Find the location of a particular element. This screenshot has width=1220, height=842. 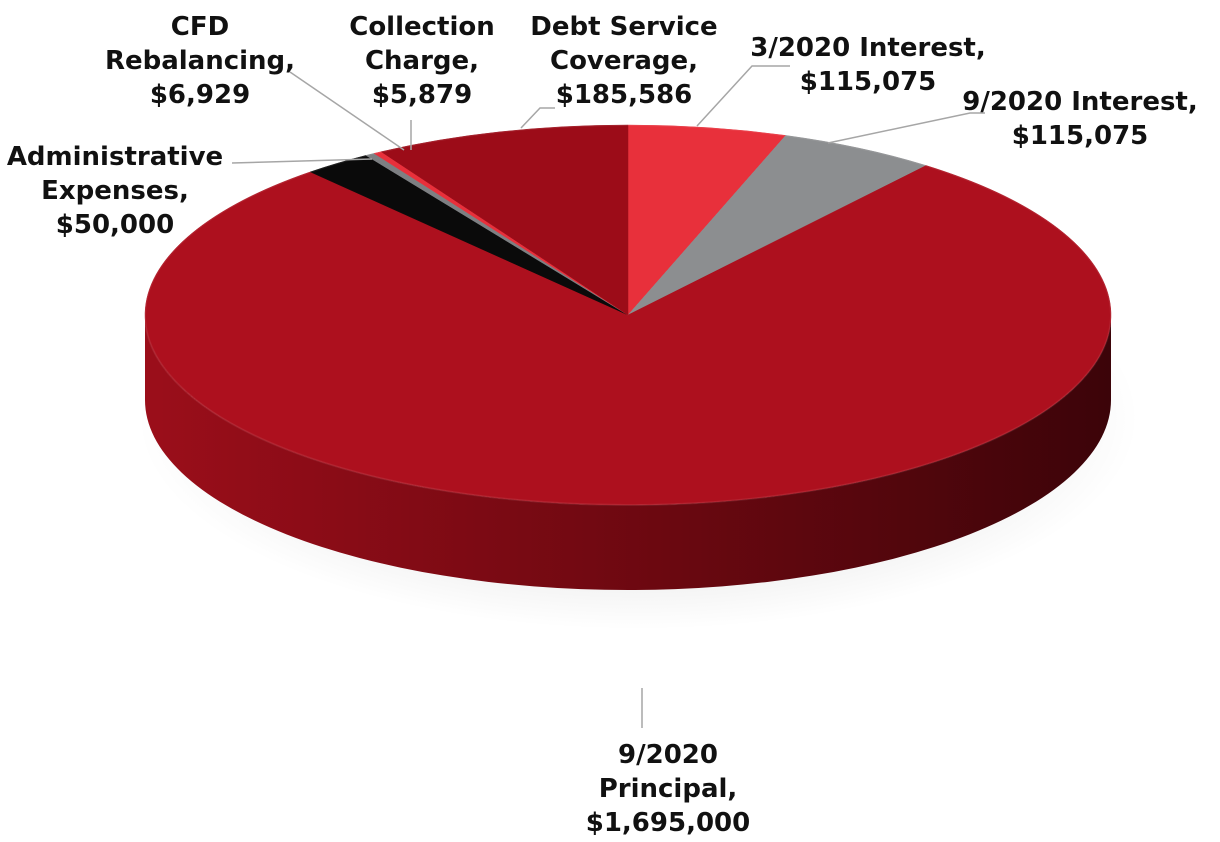

data-label: Debt Service Coverage, $185,586 is located at coordinates (623, 61).